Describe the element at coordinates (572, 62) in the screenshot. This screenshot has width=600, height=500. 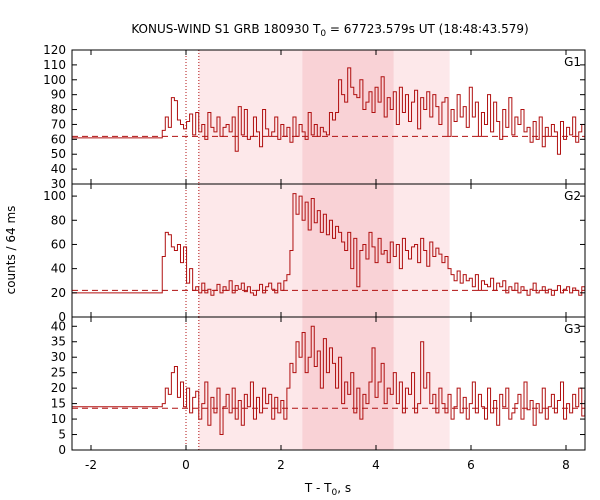
I see `panel-label-G1: G1` at that location.